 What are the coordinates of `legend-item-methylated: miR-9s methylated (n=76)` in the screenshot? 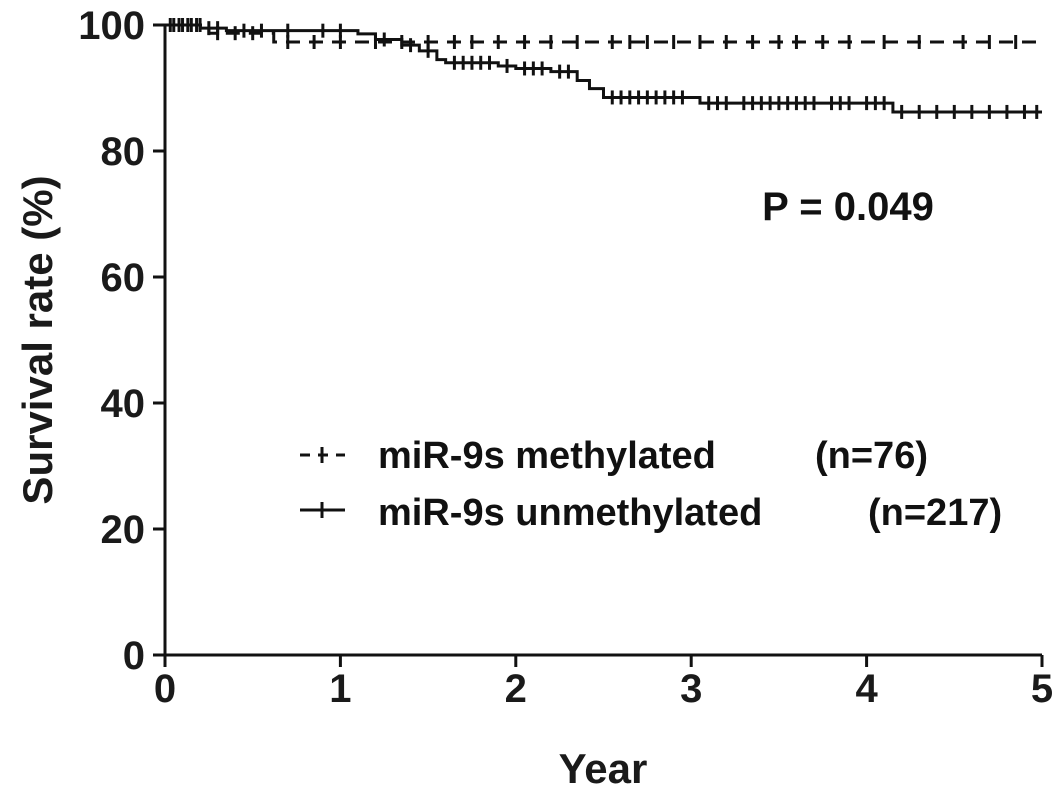 It's located at (614, 456).